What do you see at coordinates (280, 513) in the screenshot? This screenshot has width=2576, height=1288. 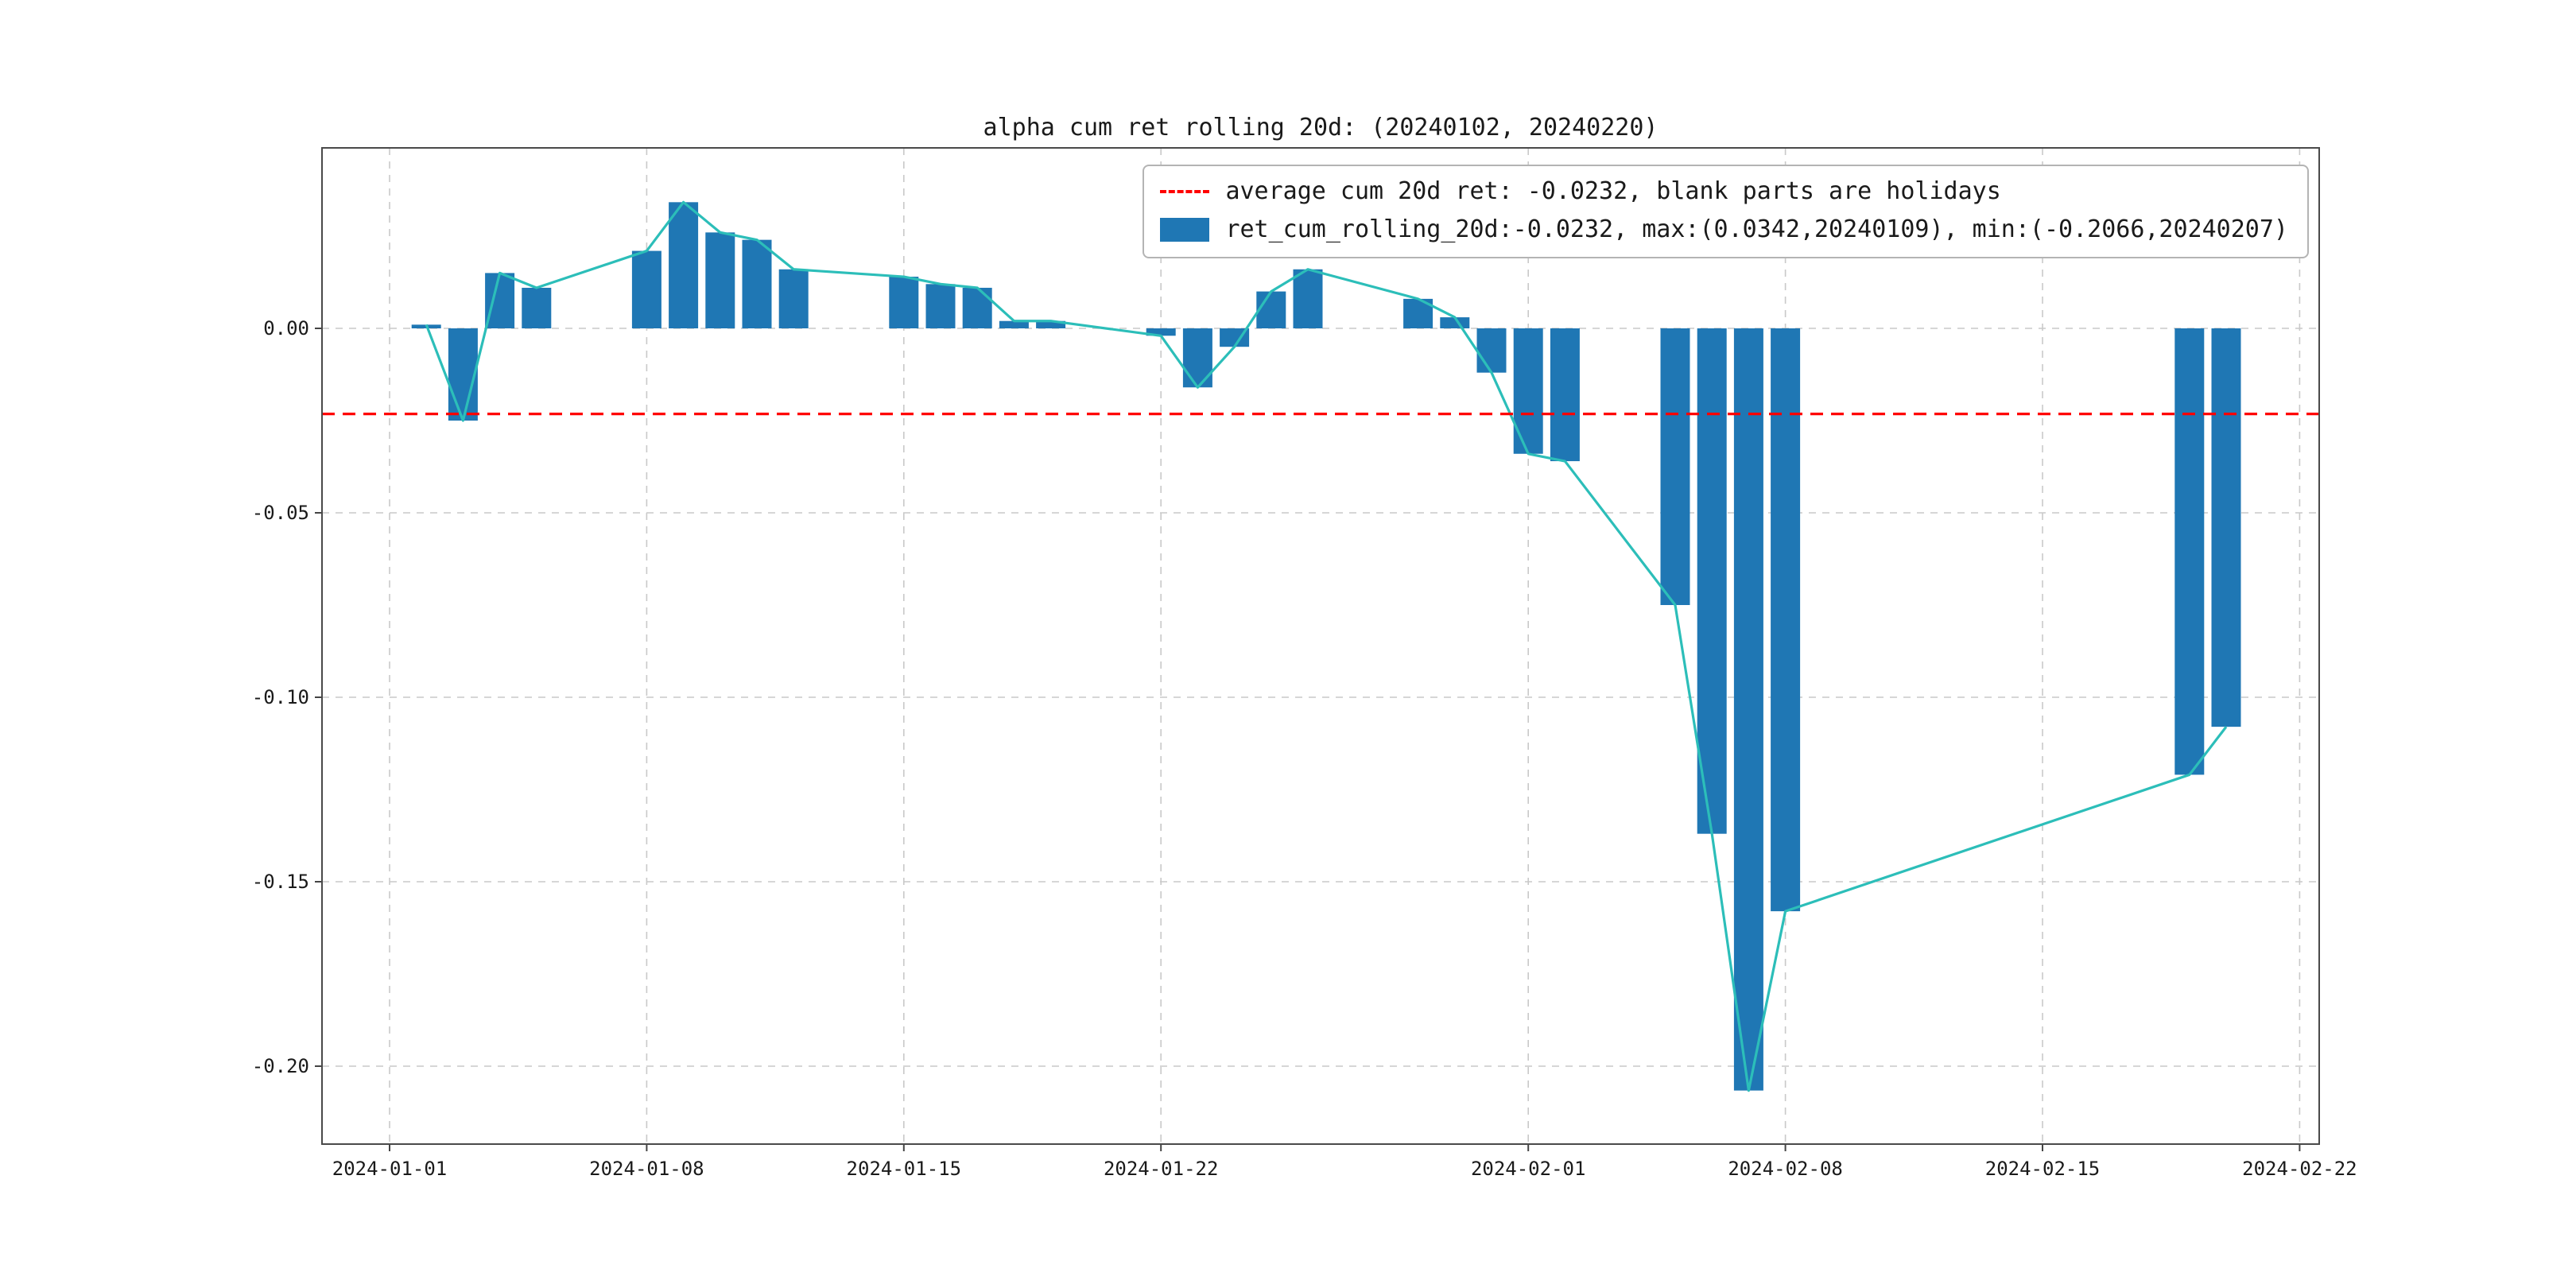 I see `y-tick-label: -0.05` at bounding box center [280, 513].